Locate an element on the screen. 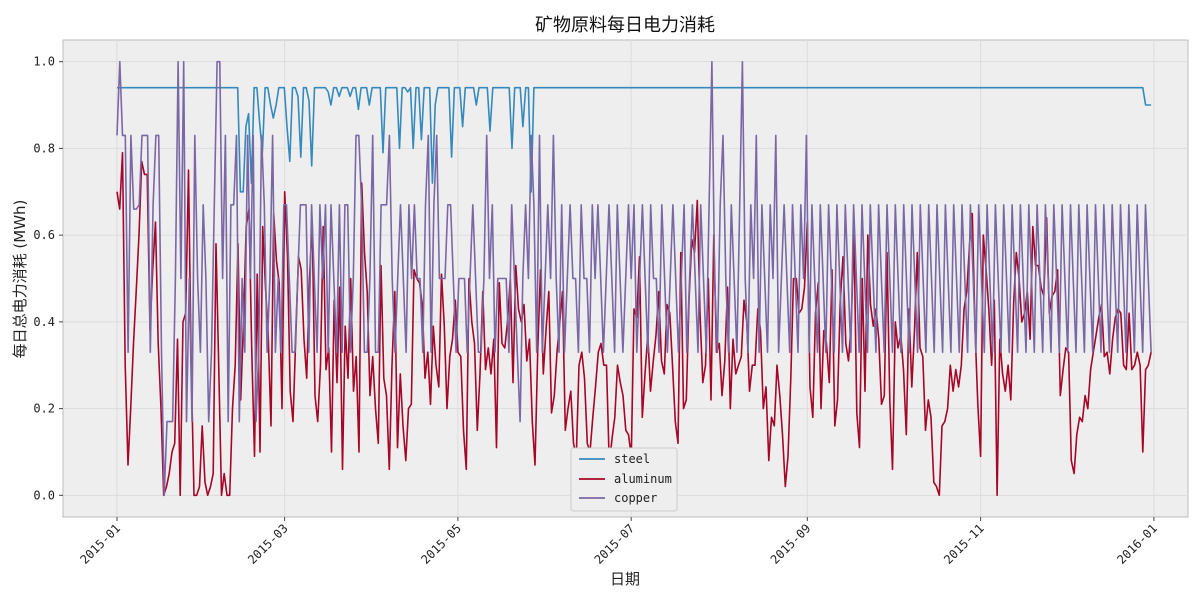 This screenshot has height=600, width=1200. y-axis-ticks: 0.0 0.2 0.4 0.6 0.8 1.0 is located at coordinates (48, 278).